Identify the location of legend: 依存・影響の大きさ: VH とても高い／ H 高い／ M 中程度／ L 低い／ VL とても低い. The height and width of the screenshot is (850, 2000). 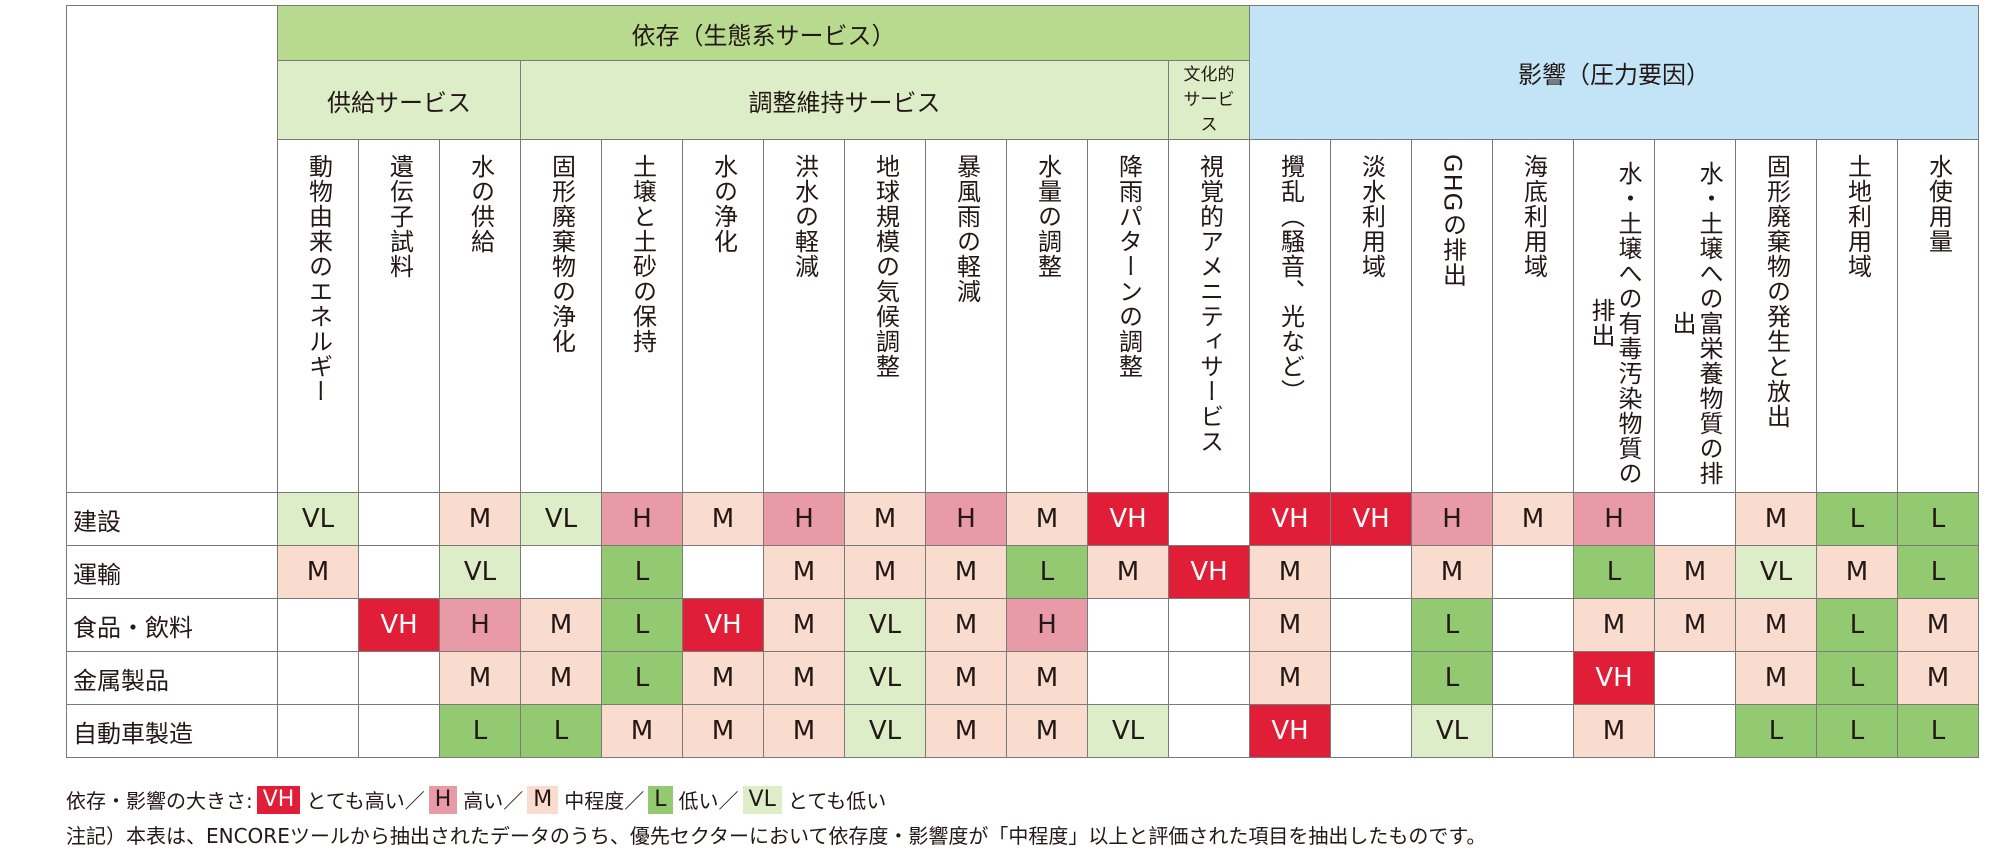
(476, 799).